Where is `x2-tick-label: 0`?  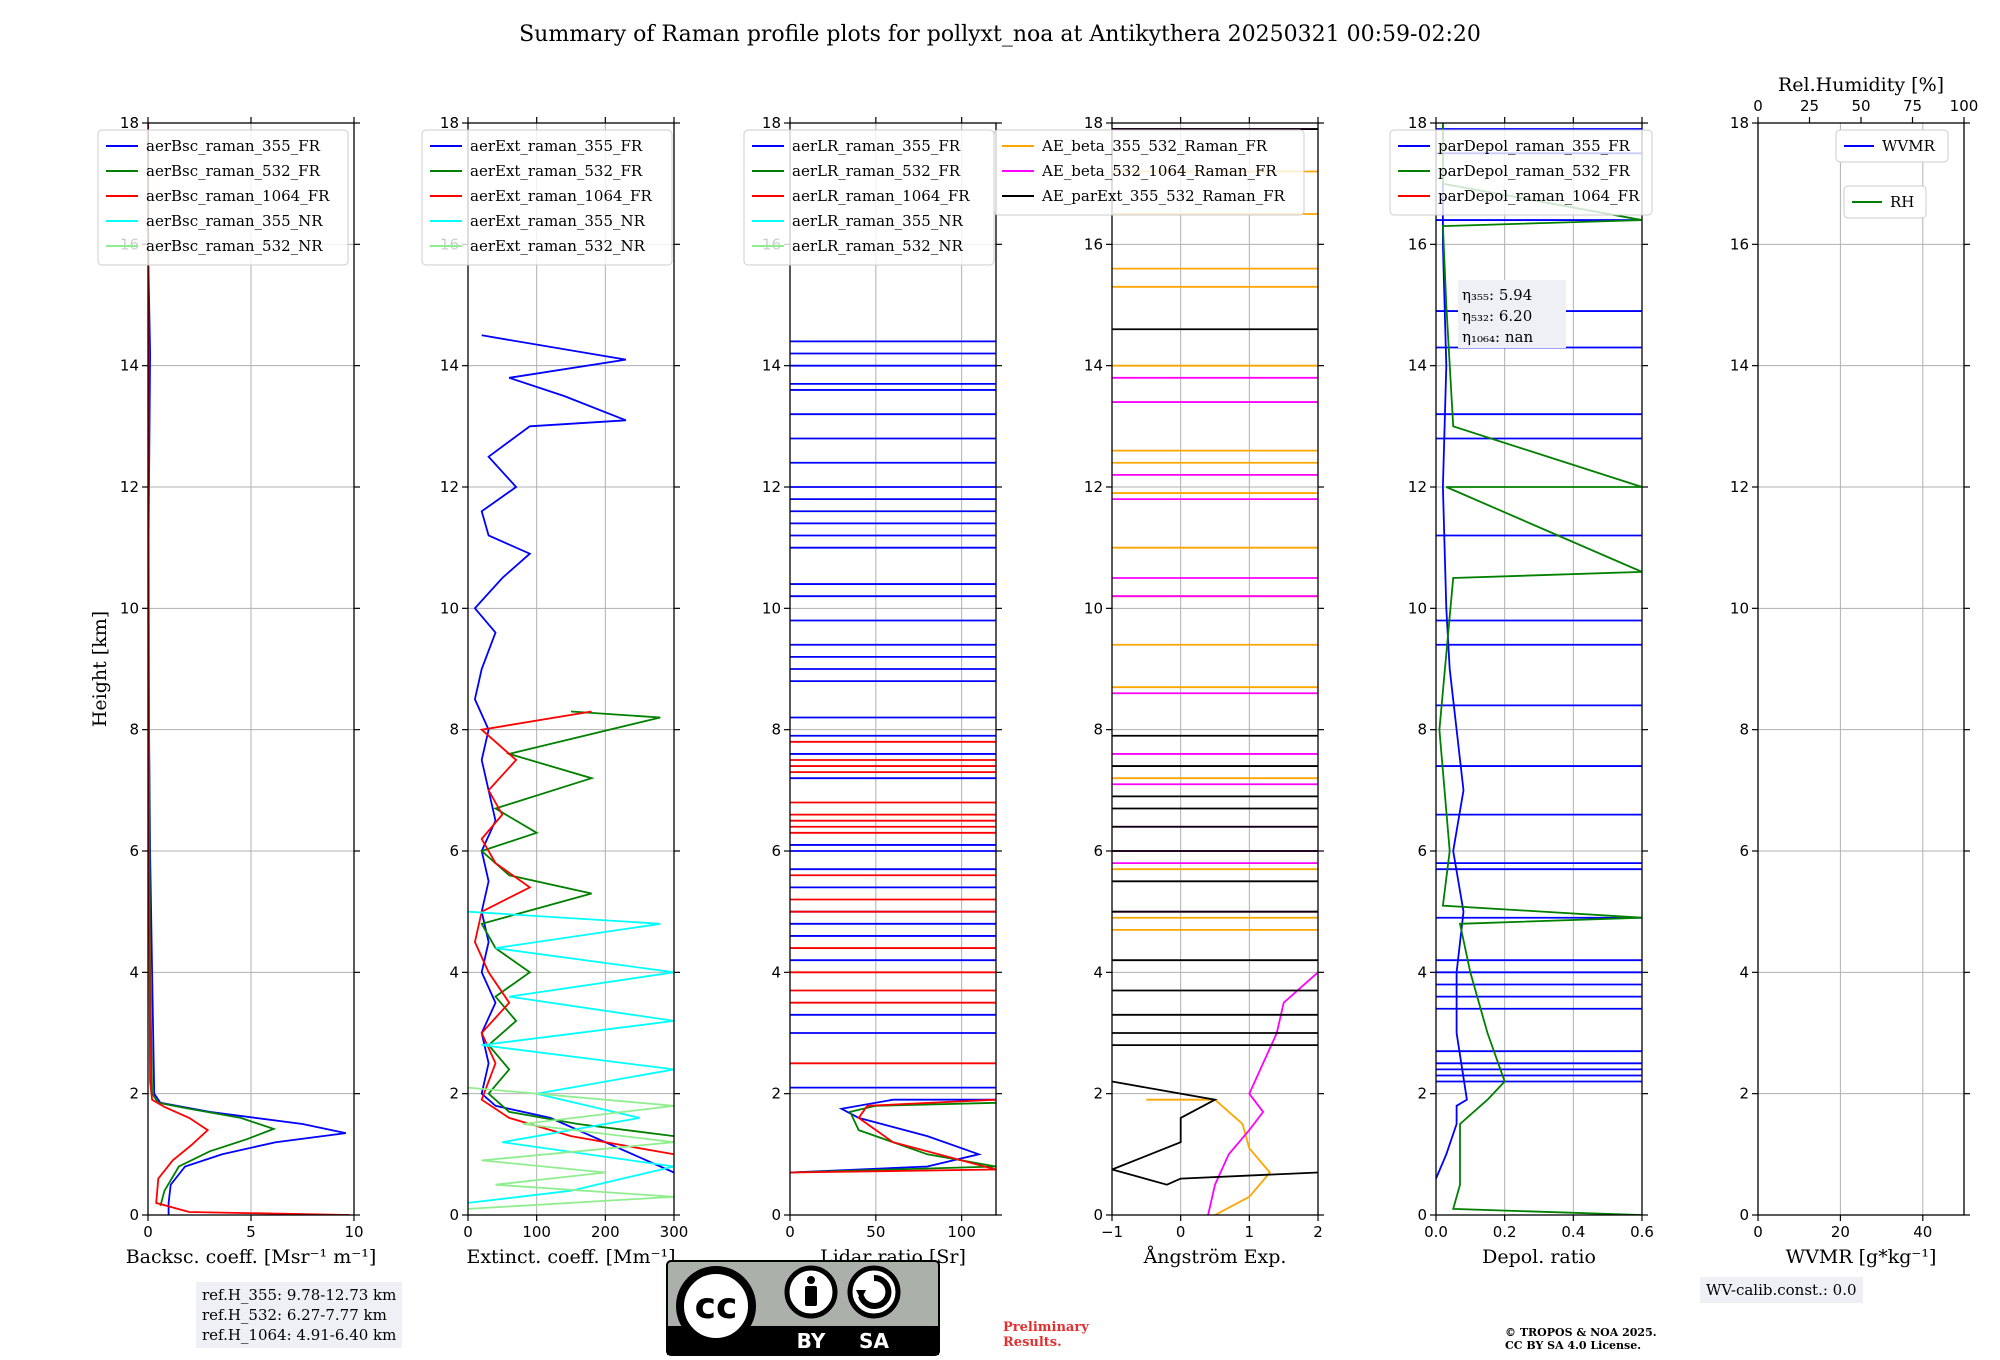 x2-tick-label: 0 is located at coordinates (1758, 106).